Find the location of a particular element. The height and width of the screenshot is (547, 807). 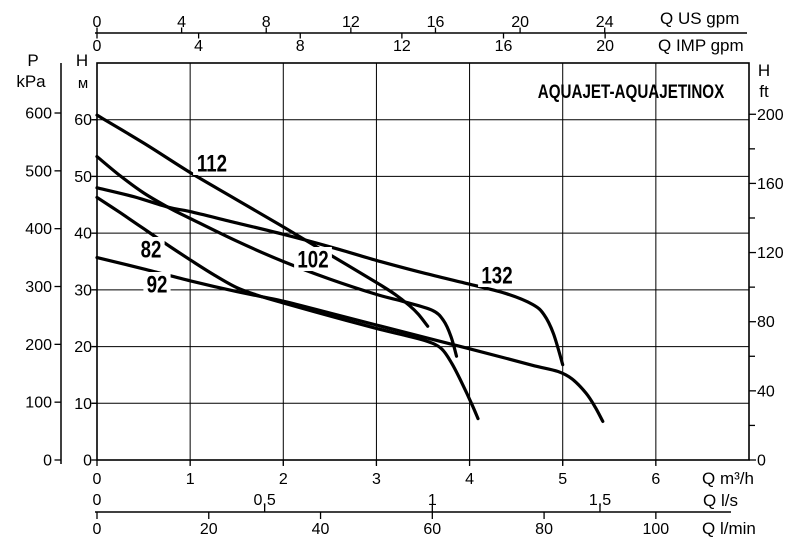

lmin-tick-label-20: 20 is located at coordinates (209, 529).